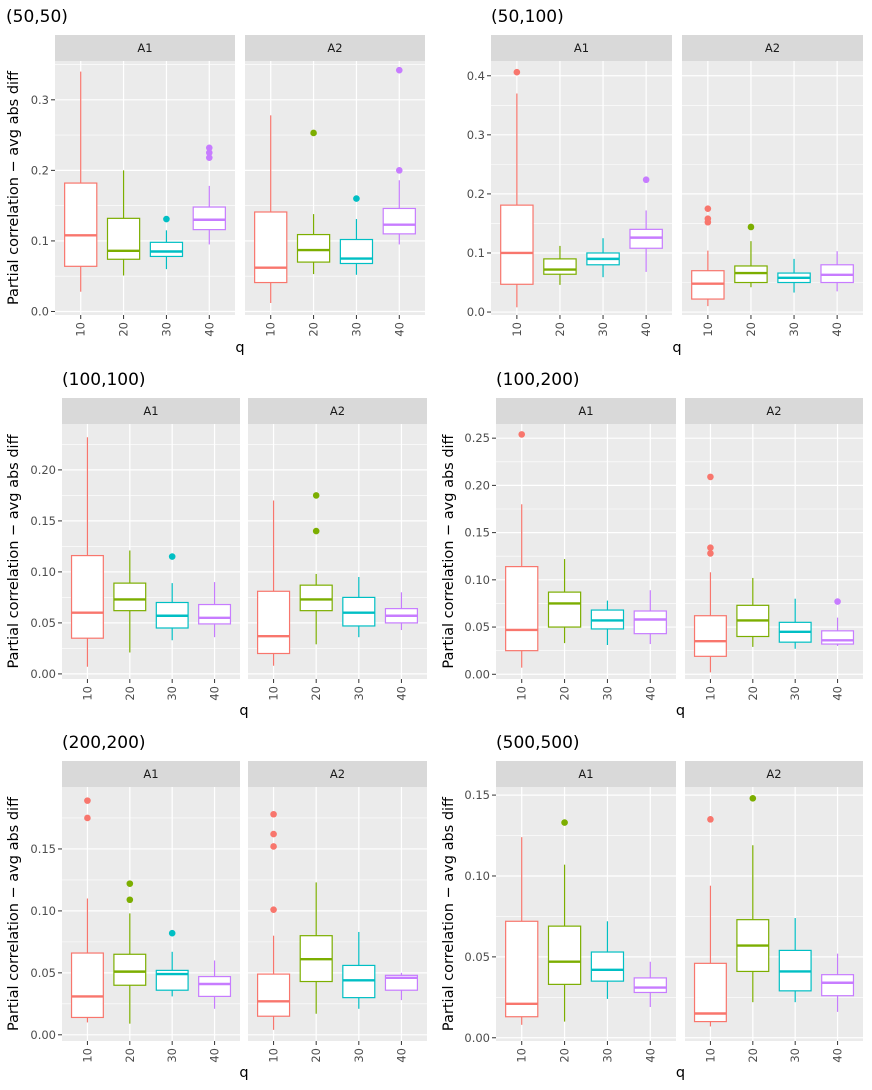 The image size is (872, 1090). What do you see at coordinates (476, 312) in the screenshot?
I see `y-tick-label: 0.0` at bounding box center [476, 312].